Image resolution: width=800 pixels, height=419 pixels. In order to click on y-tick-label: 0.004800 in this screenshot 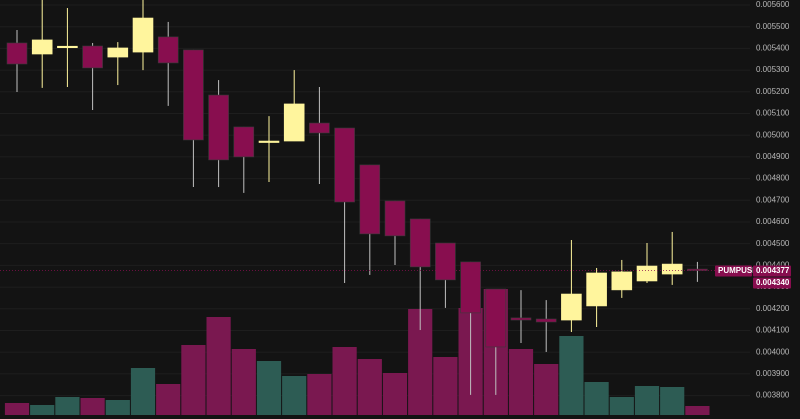, I will do `click(773, 178)`.